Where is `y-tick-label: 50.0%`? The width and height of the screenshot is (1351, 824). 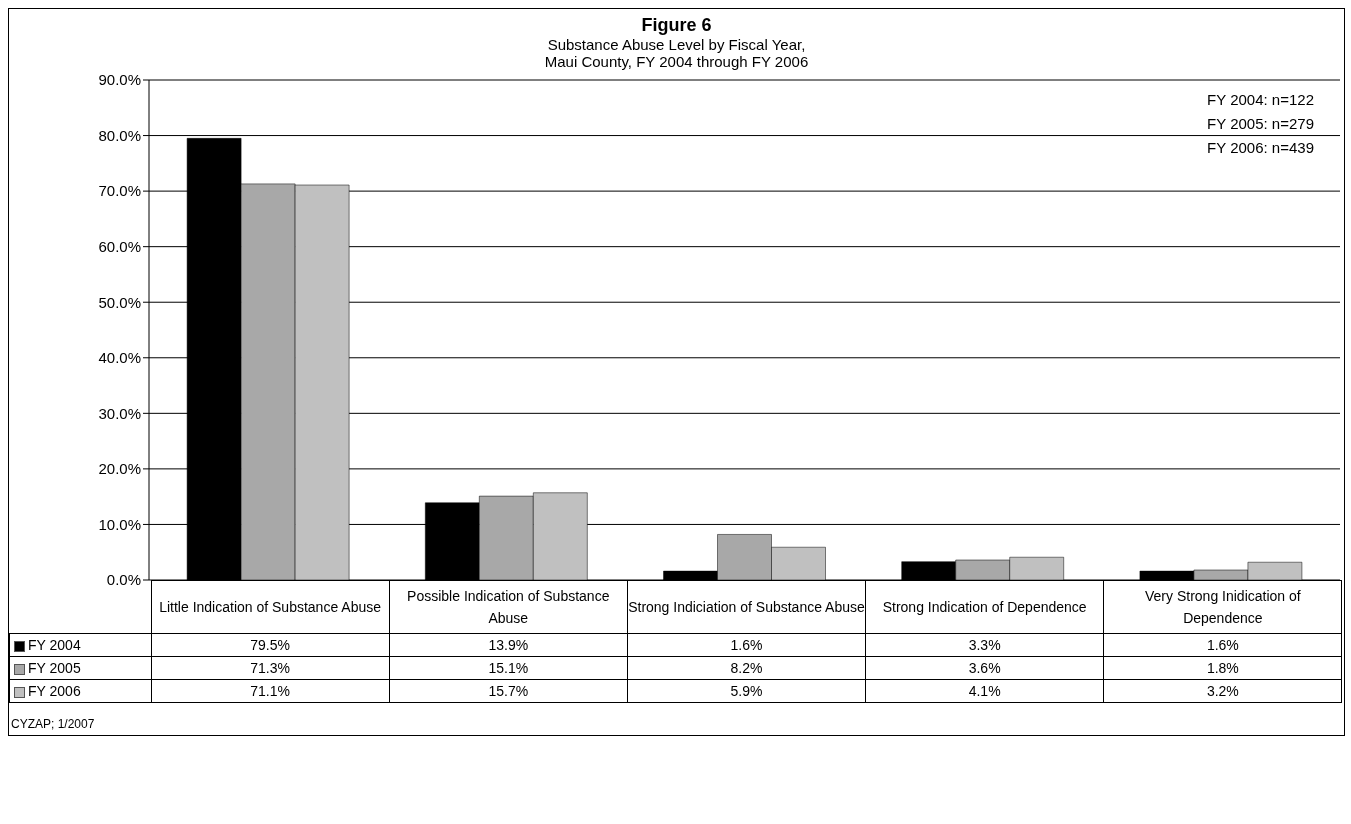
y-tick-label: 50.0% is located at coordinates (119, 302).